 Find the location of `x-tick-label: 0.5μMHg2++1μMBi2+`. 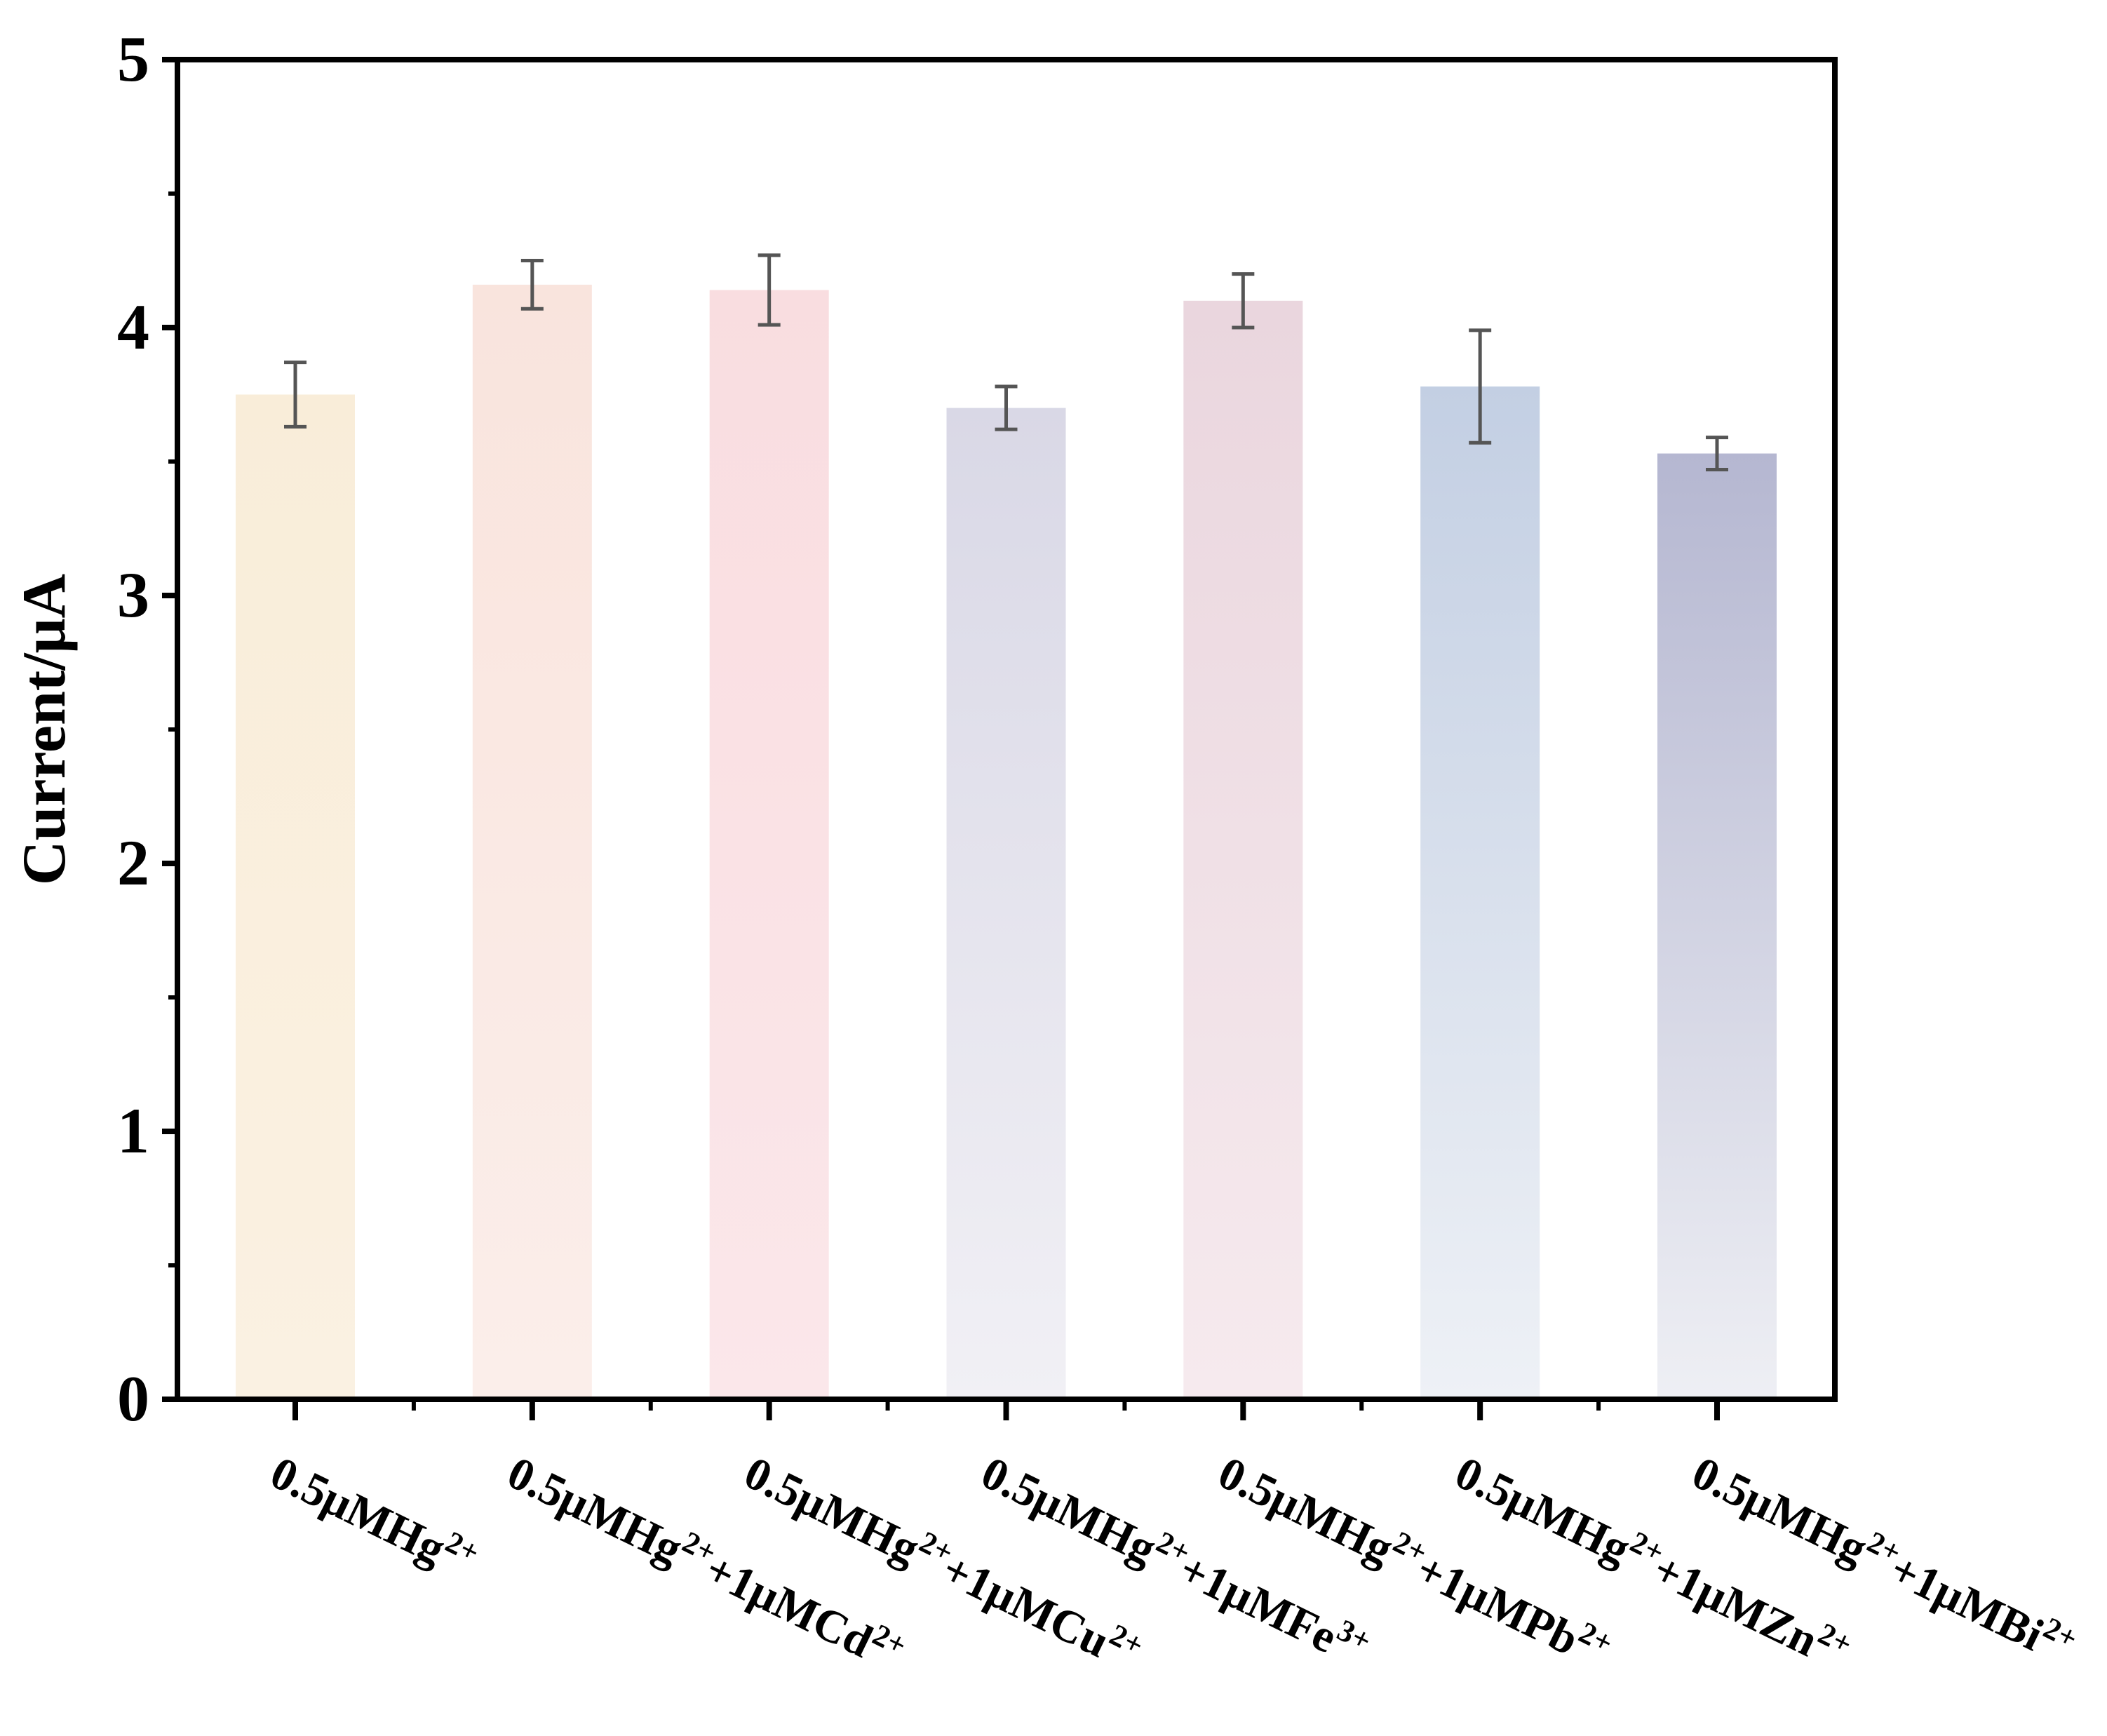

x-tick-label: 0.5μMHg2++1μMBi2+ is located at coordinates (1883, 1559).